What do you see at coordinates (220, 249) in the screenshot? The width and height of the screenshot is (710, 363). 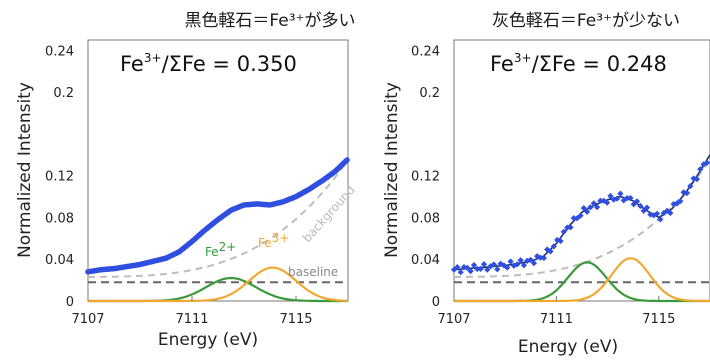 I see `peak-label-fe2: Fe2+` at bounding box center [220, 249].